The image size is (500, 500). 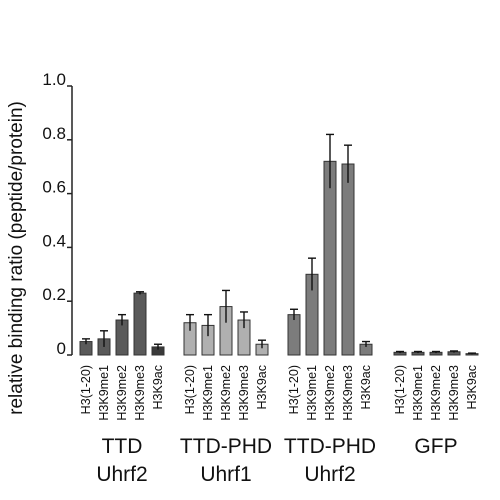 What do you see at coordinates (54, 79) in the screenshot?
I see `y-tick-label: 1.0` at bounding box center [54, 79].